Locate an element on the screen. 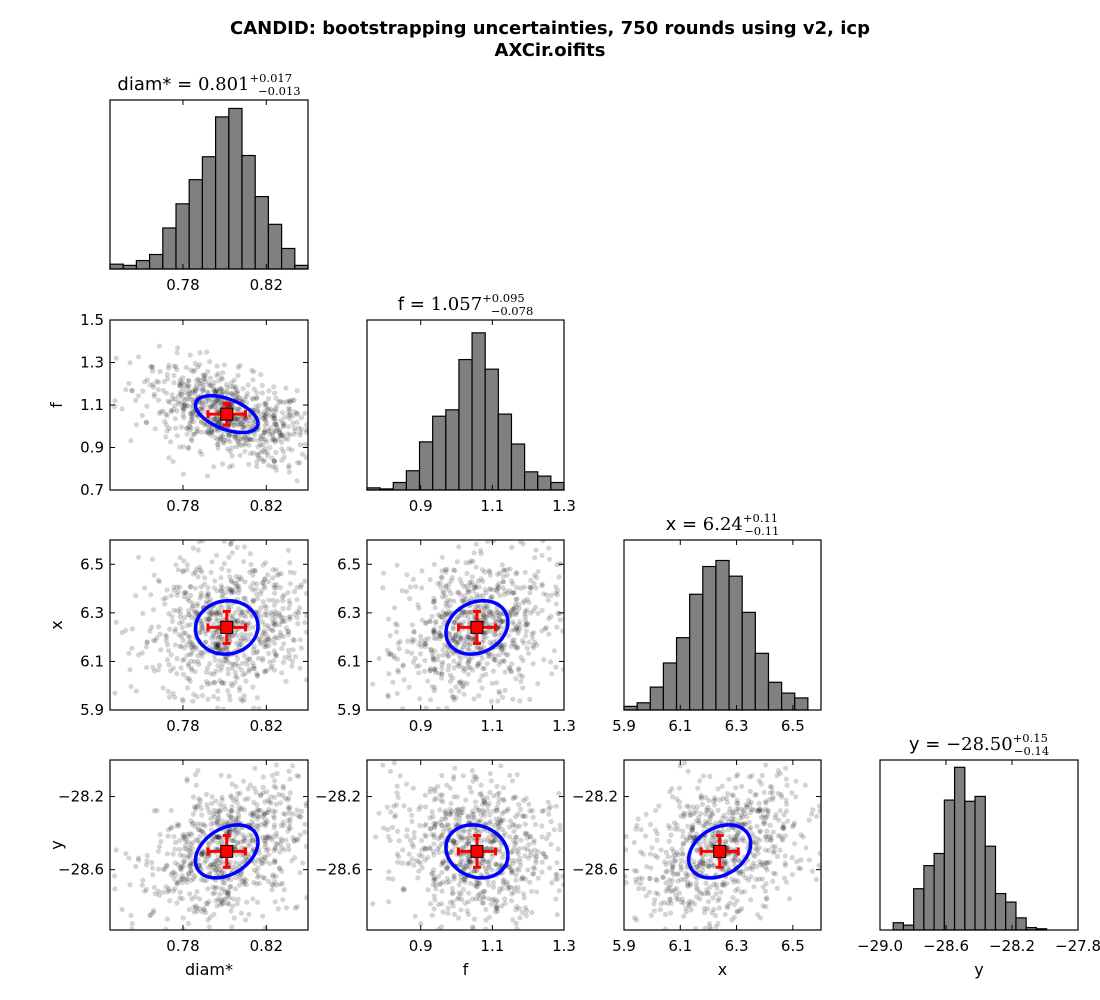  histogram-bar is located at coordinates (182, 236).